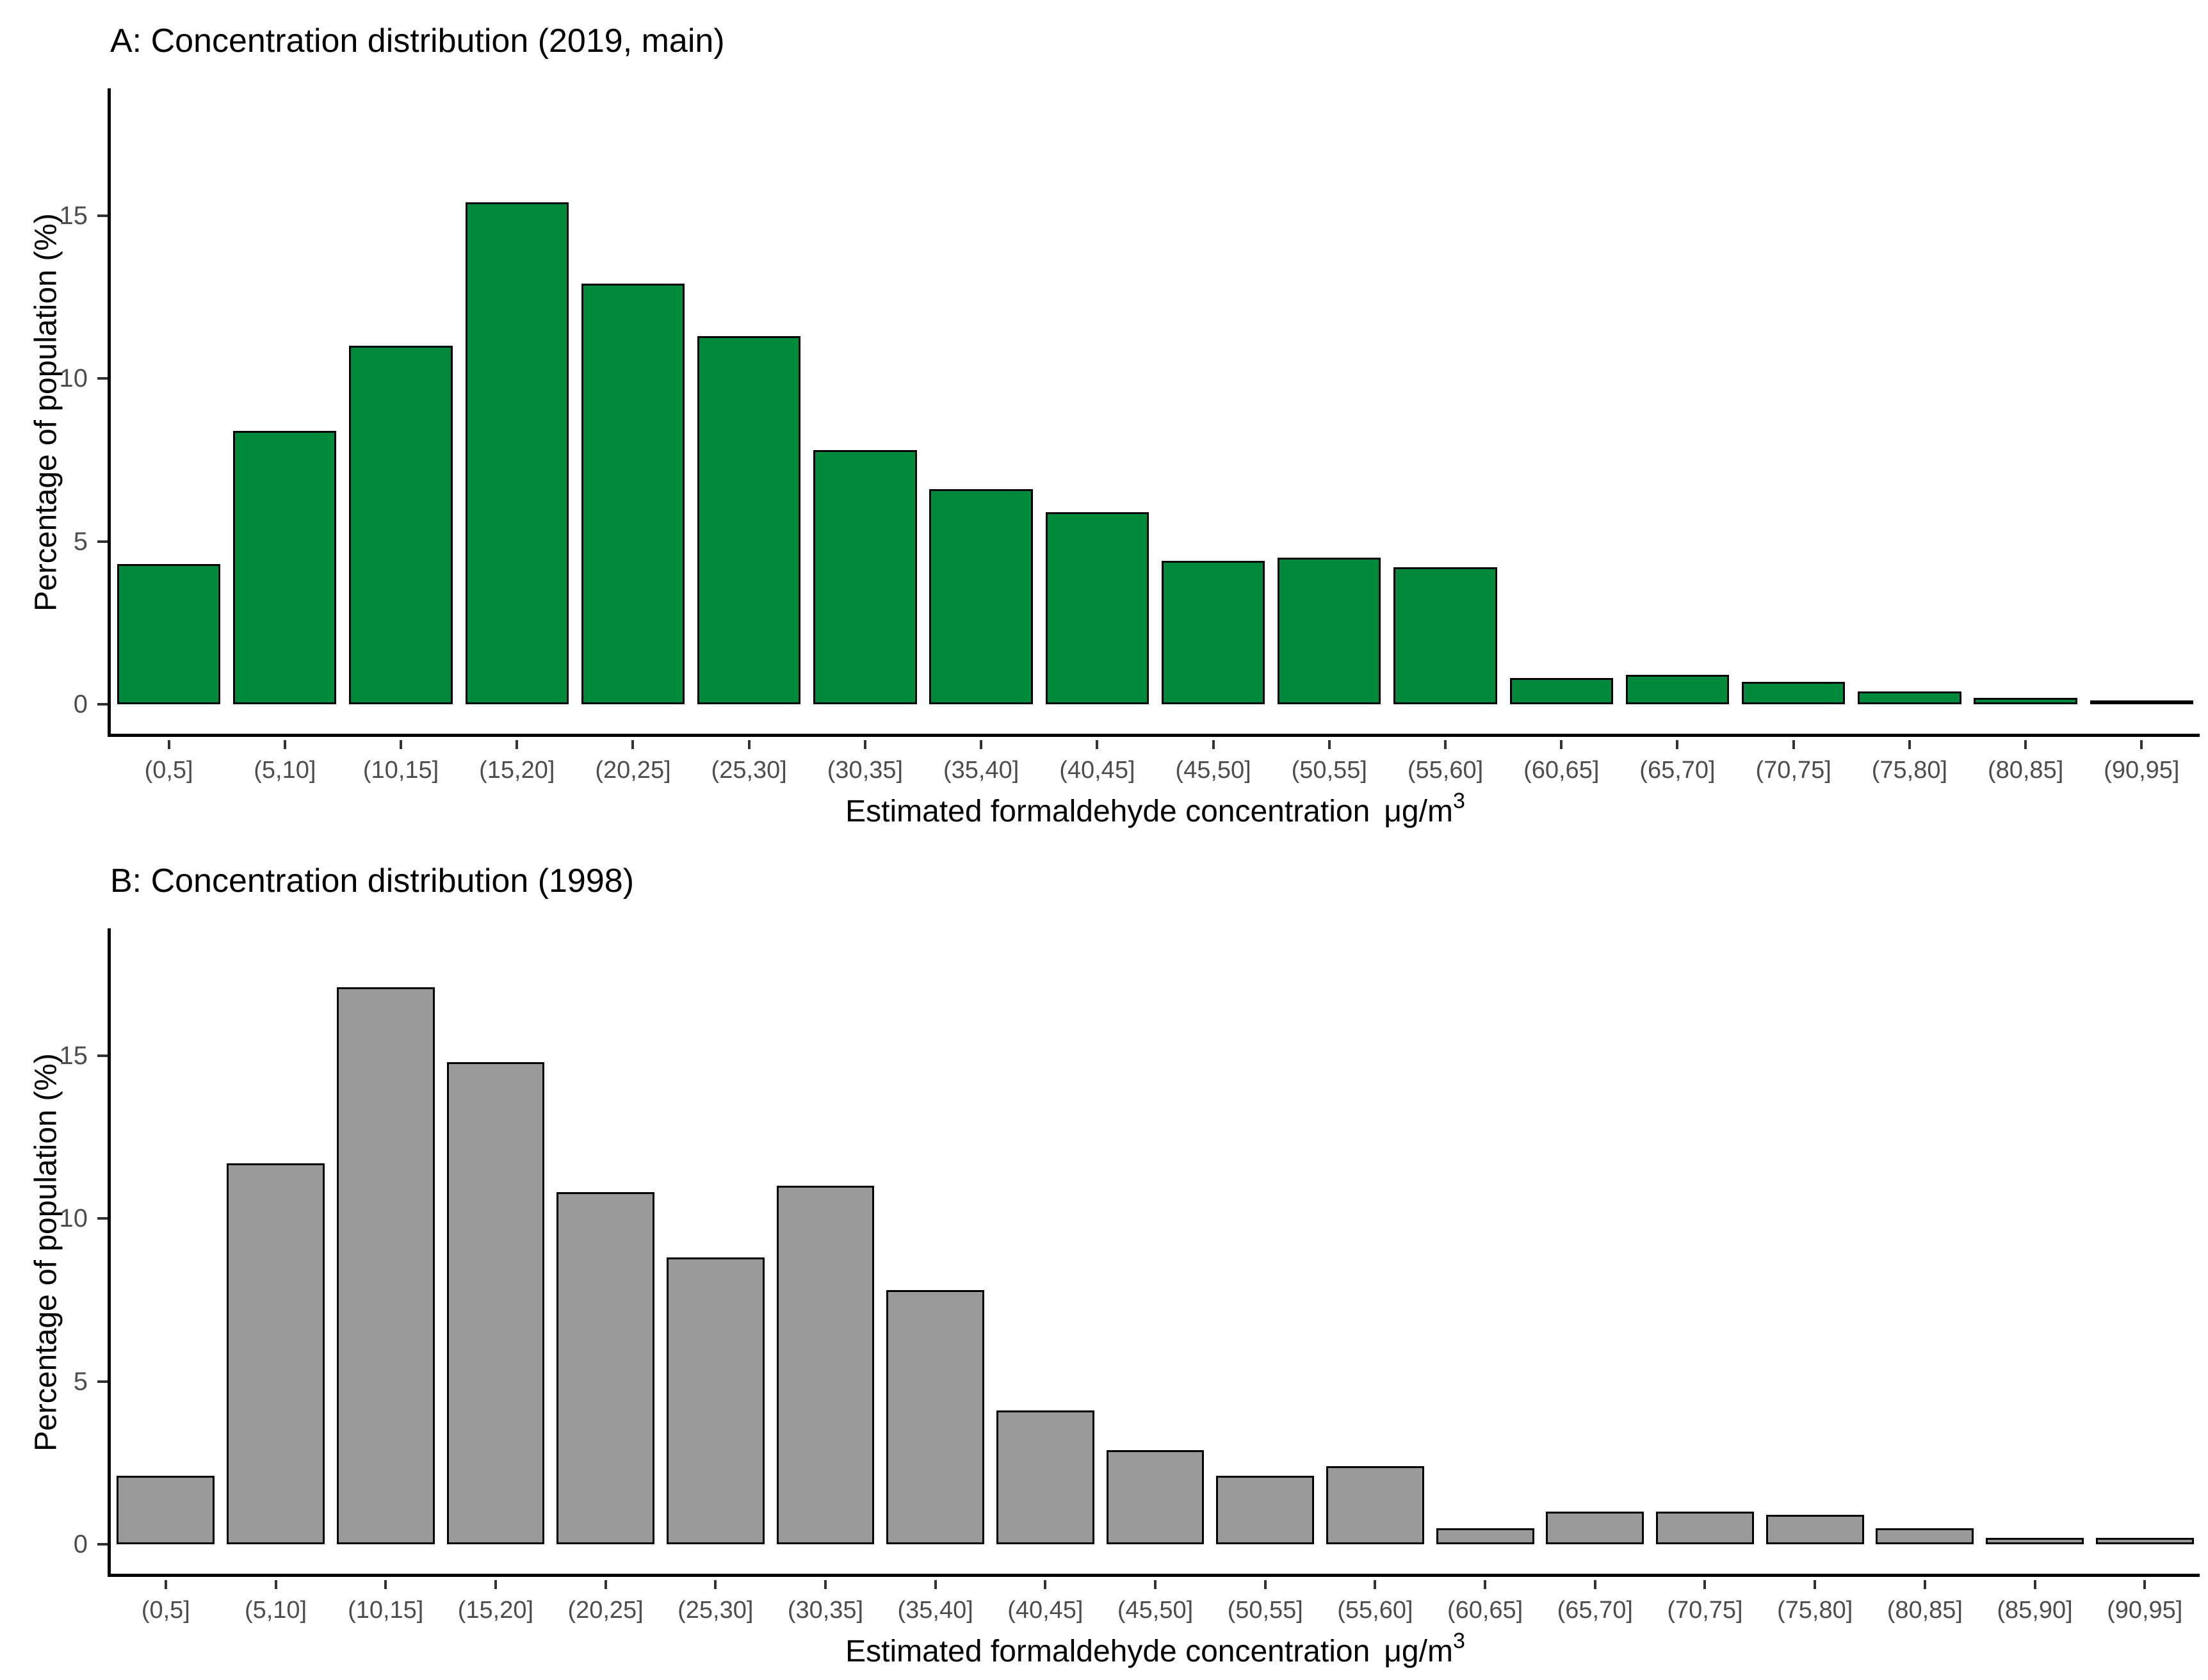 This screenshot has width=2208, height=1680. I want to click on x-tick: (75,80], so click(1909, 762).